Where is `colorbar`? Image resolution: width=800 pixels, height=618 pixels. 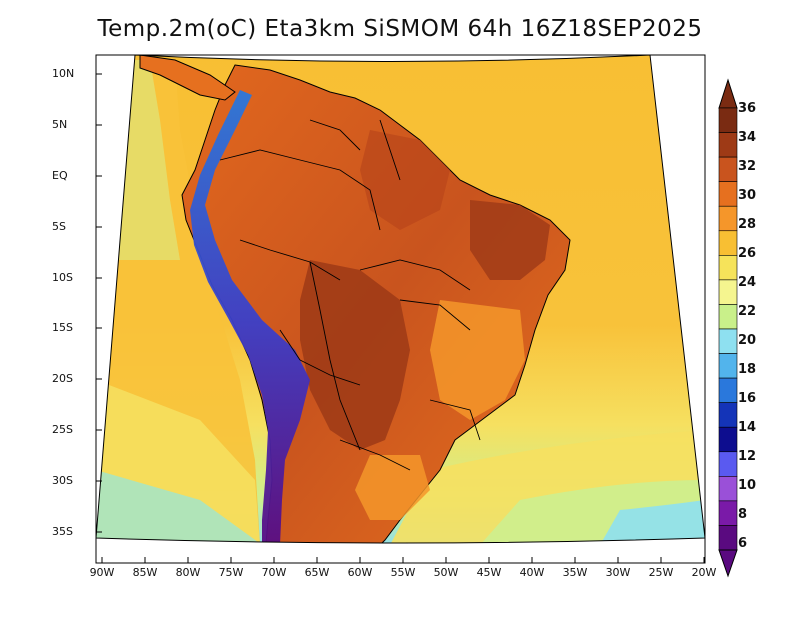
colorbar is located at coordinates (728, 328).